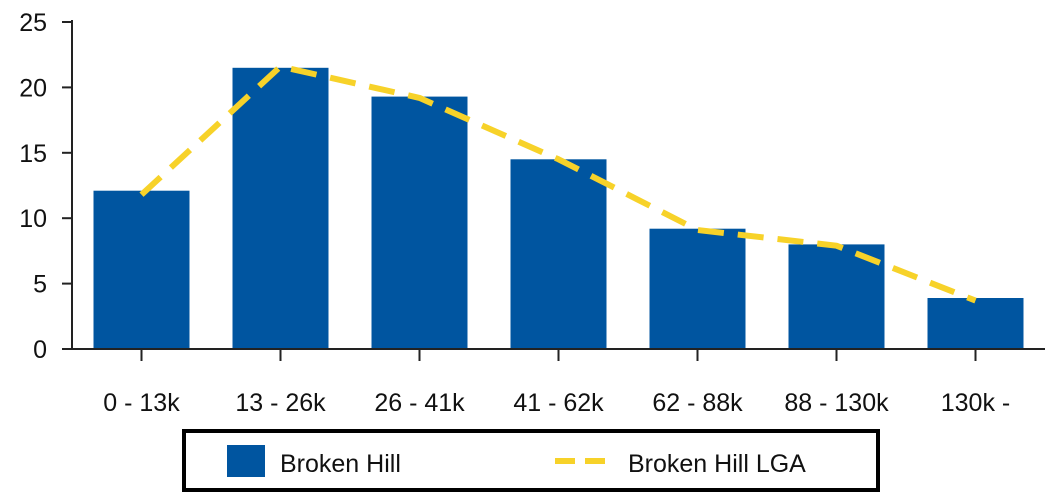 The height and width of the screenshot is (500, 1045). What do you see at coordinates (40, 350) in the screenshot?
I see `y-tick-label-0: 0` at bounding box center [40, 350].